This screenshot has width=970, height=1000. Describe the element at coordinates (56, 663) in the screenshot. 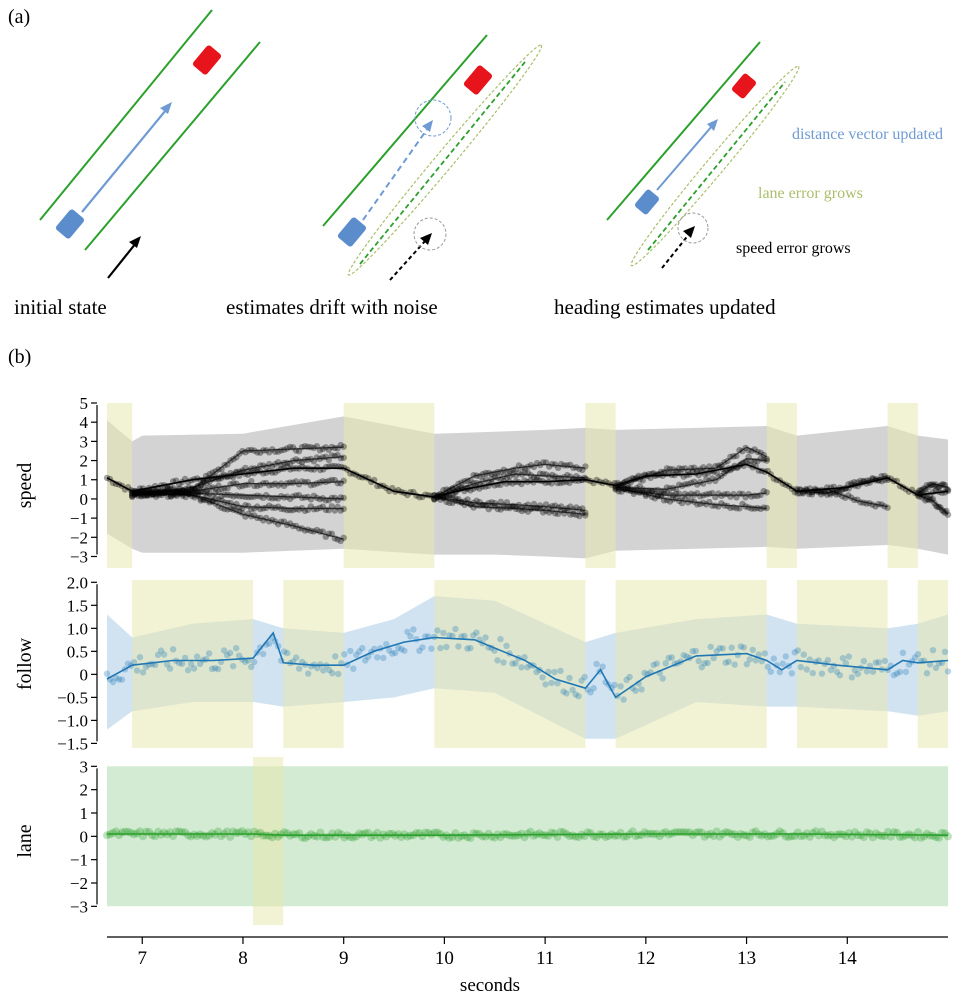

I see `y-axis-follow: −1.5 −1.0 −0.5 0 0.5 1.0 1.5 2.0 follow` at that location.